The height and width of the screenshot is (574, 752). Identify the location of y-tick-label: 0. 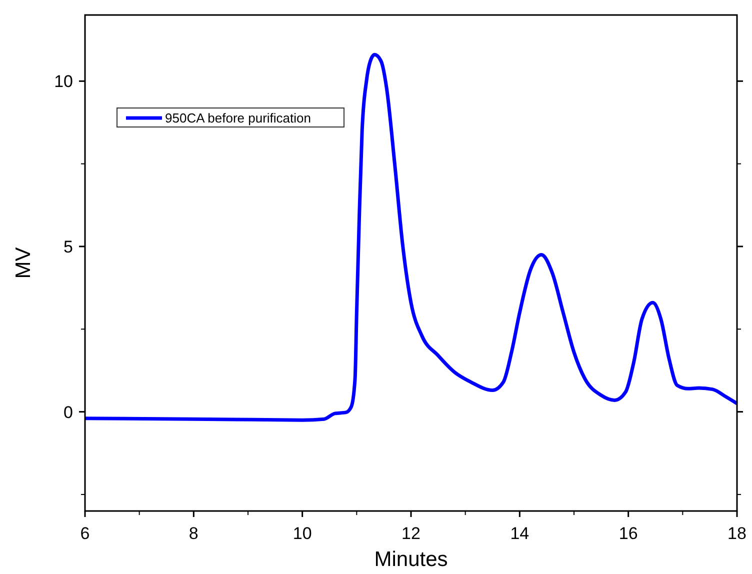
(68, 412).